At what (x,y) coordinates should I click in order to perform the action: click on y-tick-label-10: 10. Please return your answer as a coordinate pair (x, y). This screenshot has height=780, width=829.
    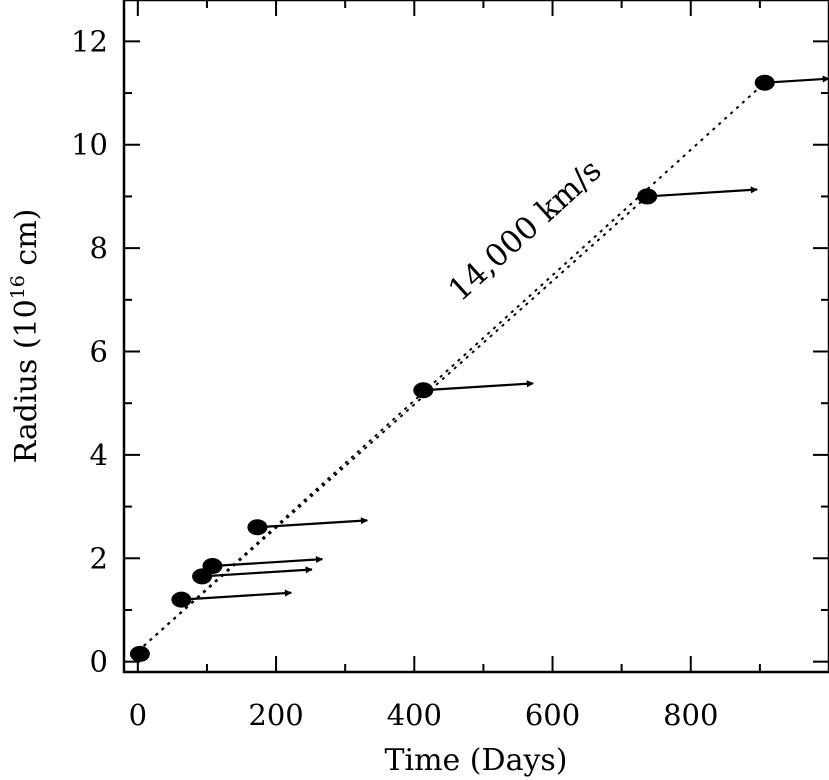
    Looking at the image, I should click on (89, 145).